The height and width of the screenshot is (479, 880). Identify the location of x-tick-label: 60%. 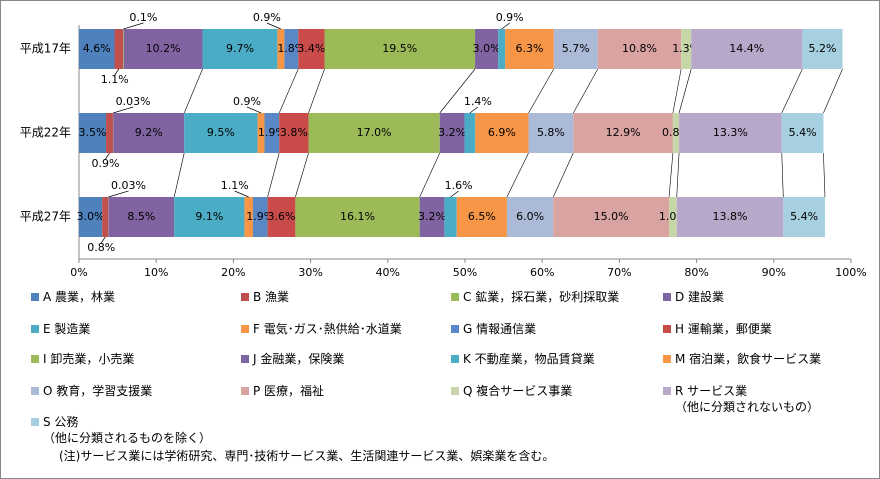
(542, 272).